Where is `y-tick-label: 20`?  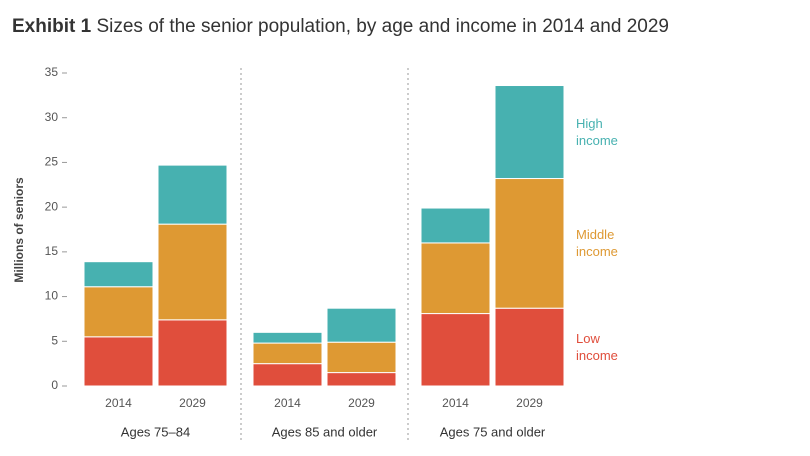
y-tick-label: 20 is located at coordinates (52, 206).